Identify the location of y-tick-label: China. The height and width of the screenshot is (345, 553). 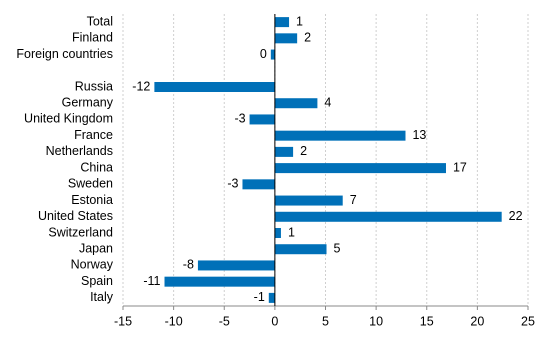
(96, 167).